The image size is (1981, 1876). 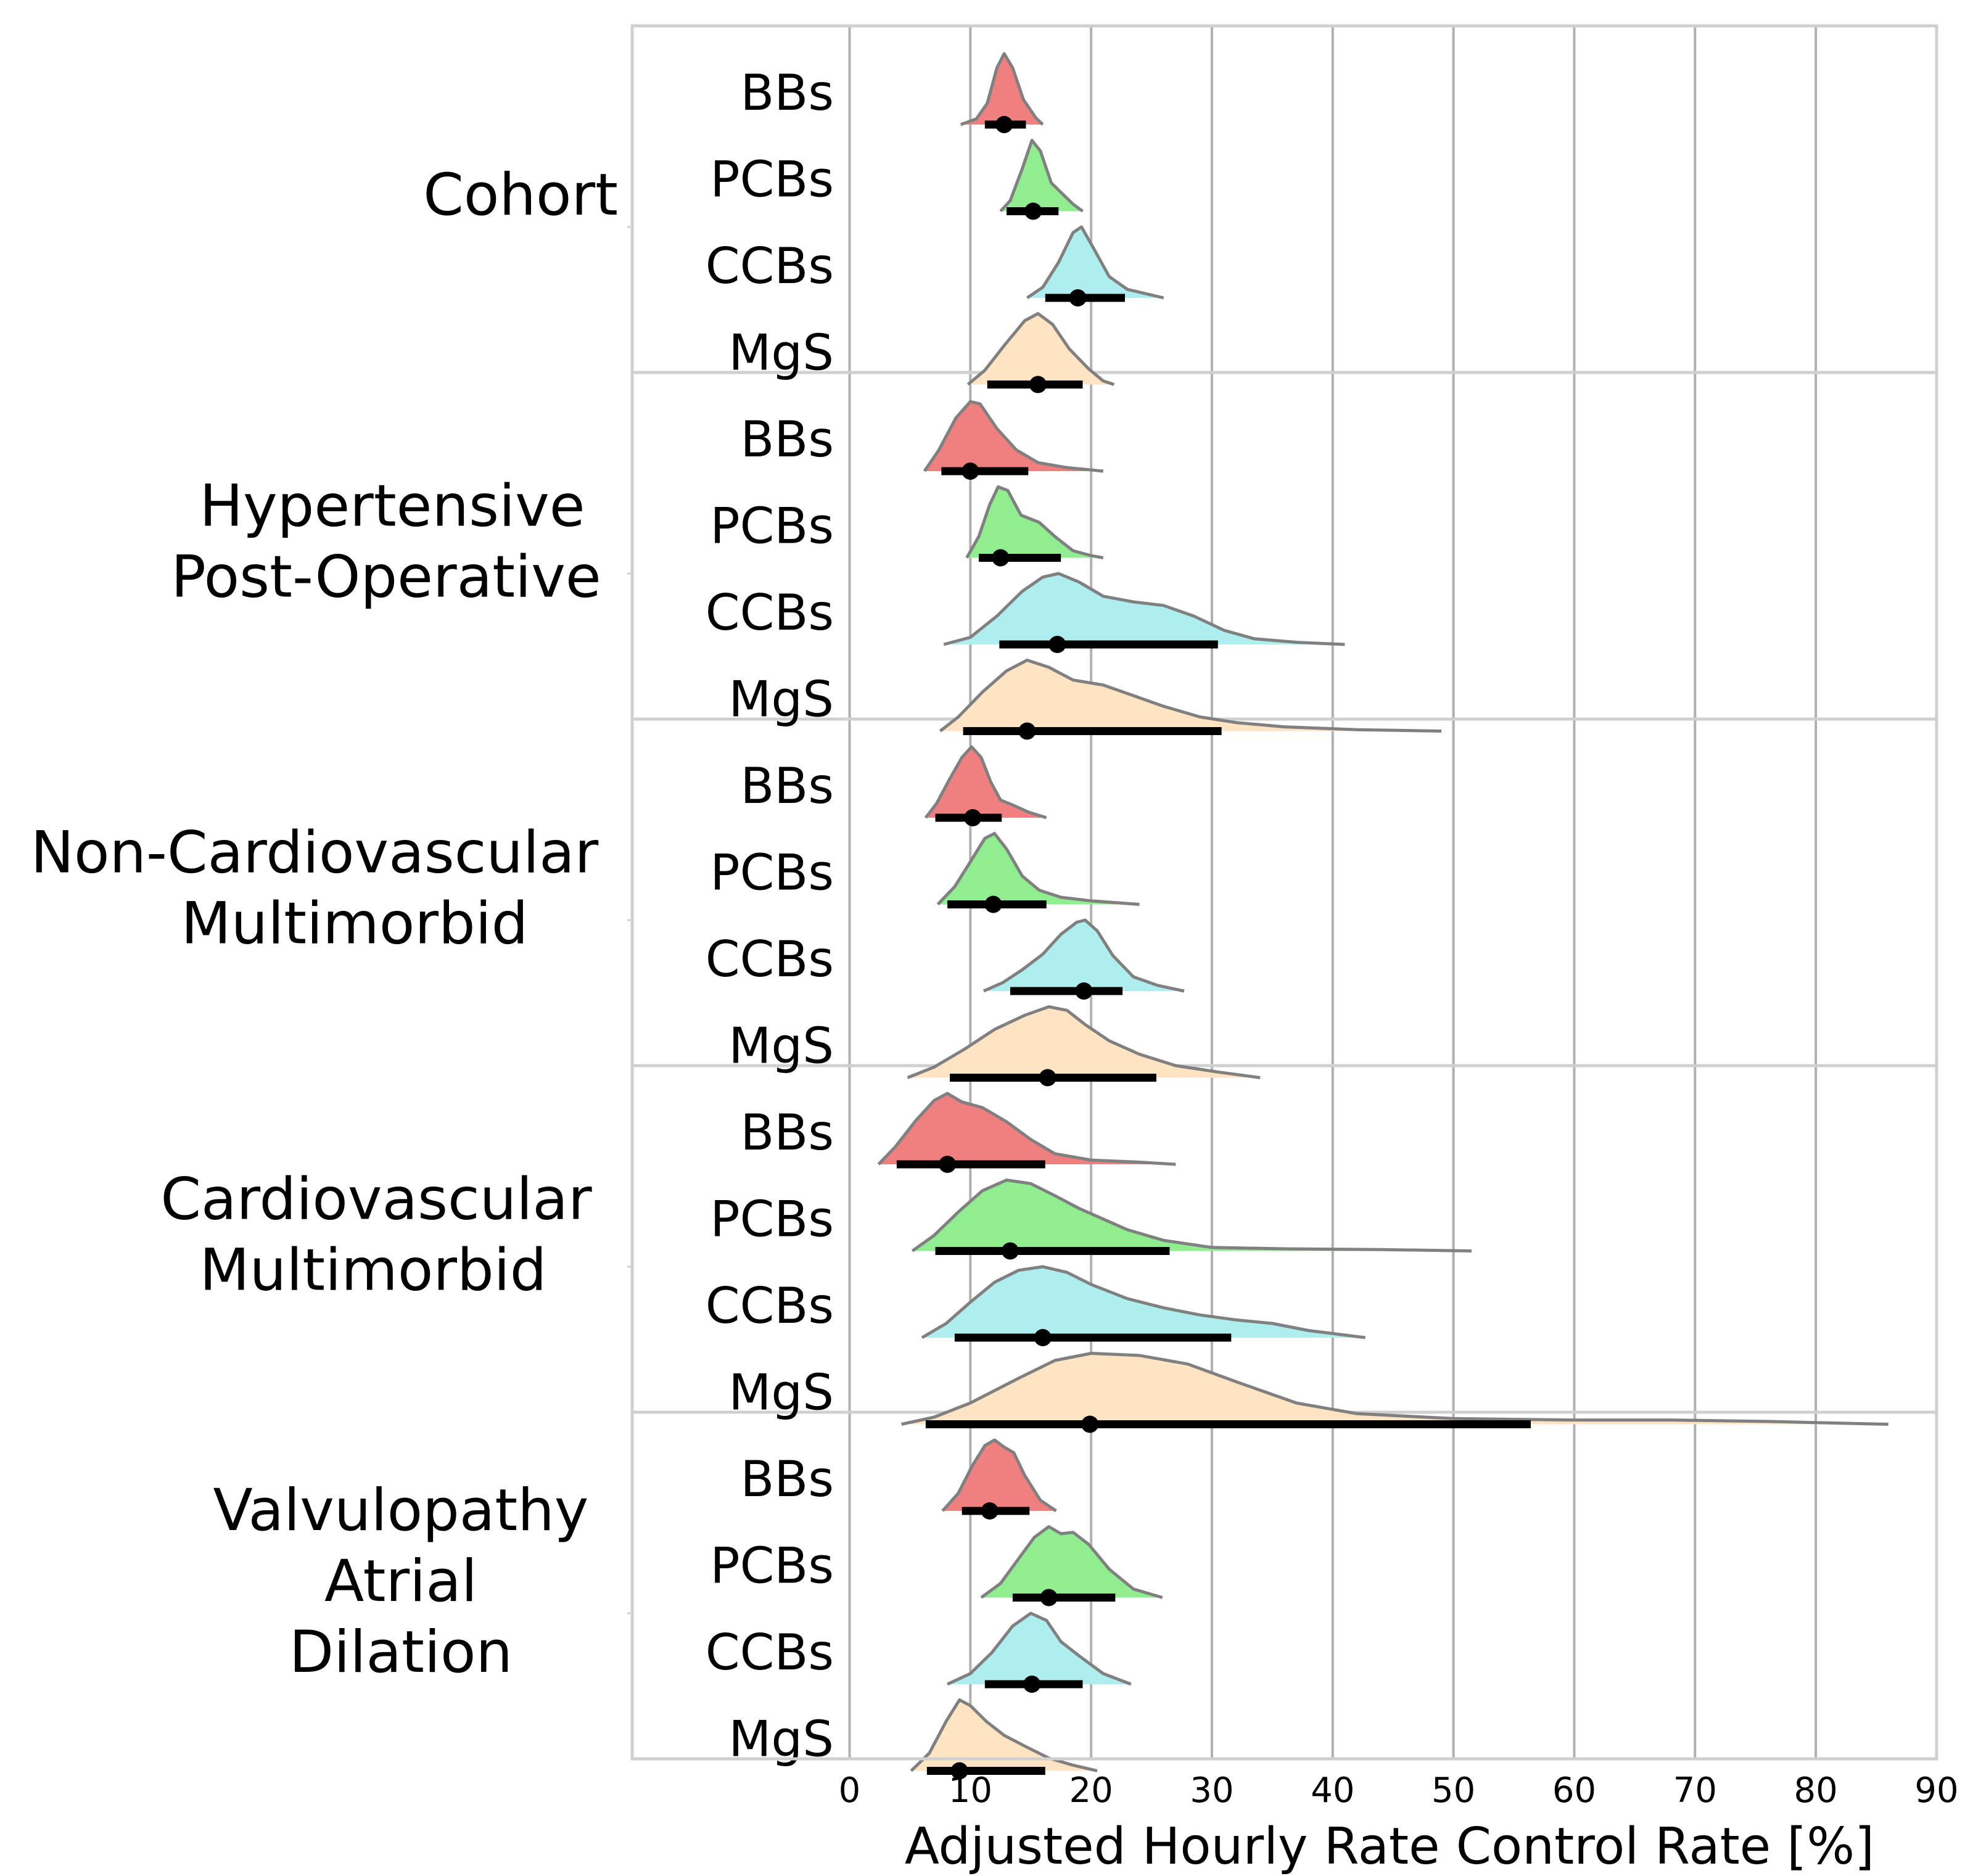 What do you see at coordinates (1091, 1791) in the screenshot?
I see `x-tick-label-20: 20` at bounding box center [1091, 1791].